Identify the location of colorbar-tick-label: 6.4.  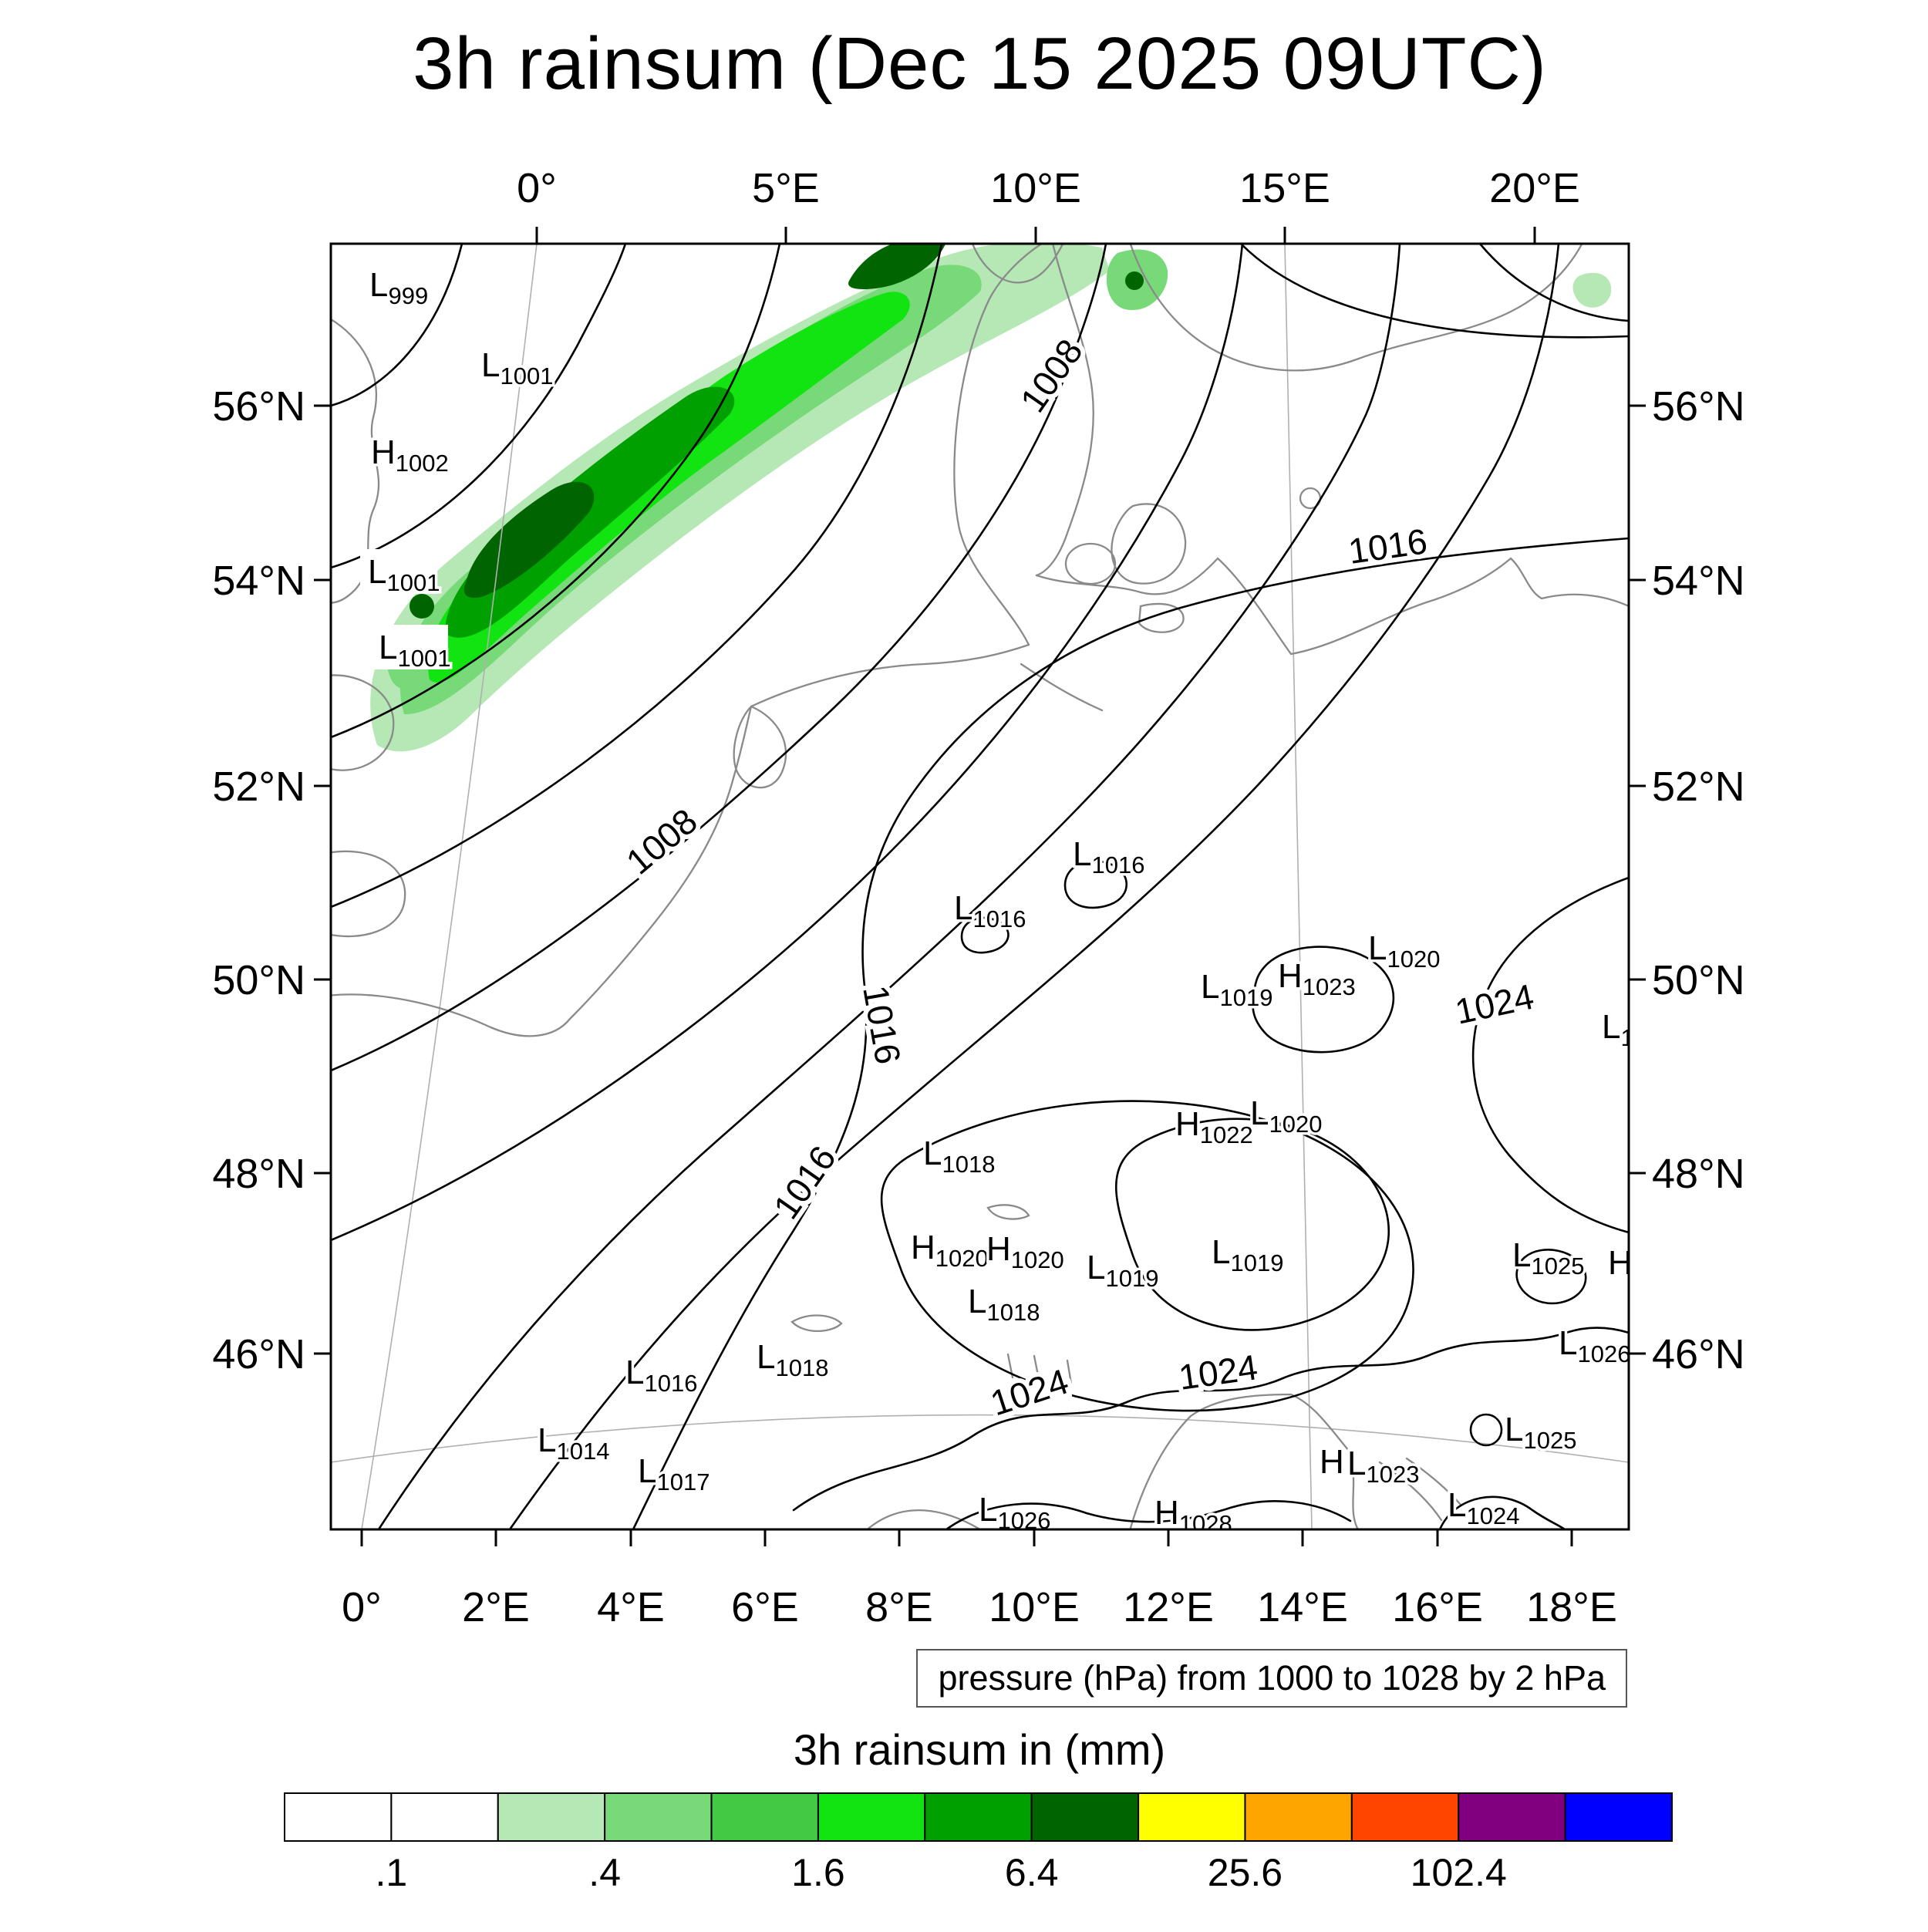
(1032, 1872).